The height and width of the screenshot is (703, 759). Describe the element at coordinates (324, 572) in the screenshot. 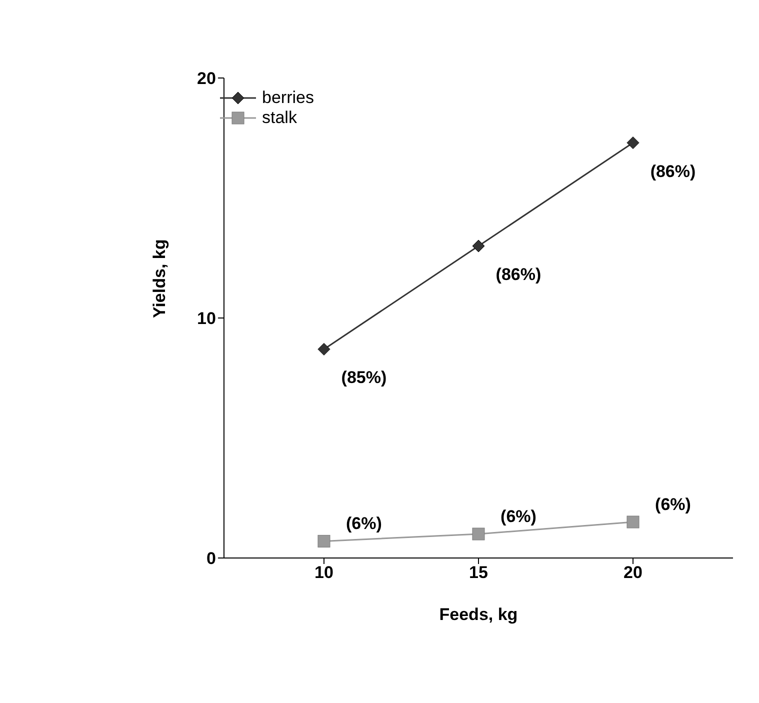

I see `x-tick-label: 10` at that location.